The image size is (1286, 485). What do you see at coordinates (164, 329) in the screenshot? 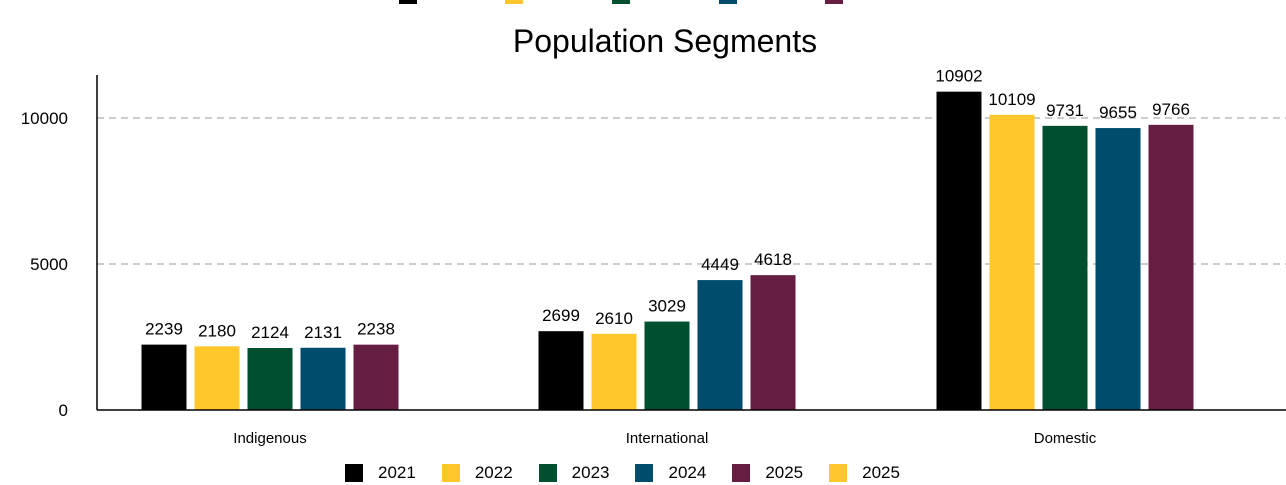
I see `data-label: 2239` at bounding box center [164, 329].